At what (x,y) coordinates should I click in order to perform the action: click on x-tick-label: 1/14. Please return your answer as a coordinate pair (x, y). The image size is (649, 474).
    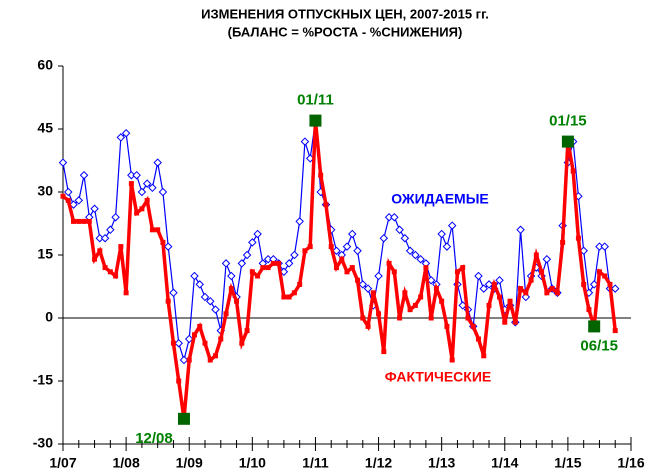
    Looking at the image, I should click on (504, 463).